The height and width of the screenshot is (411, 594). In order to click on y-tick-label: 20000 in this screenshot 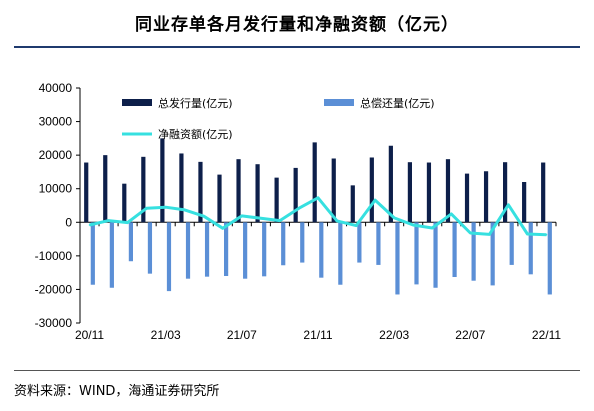, I will do `click(56, 155)`.